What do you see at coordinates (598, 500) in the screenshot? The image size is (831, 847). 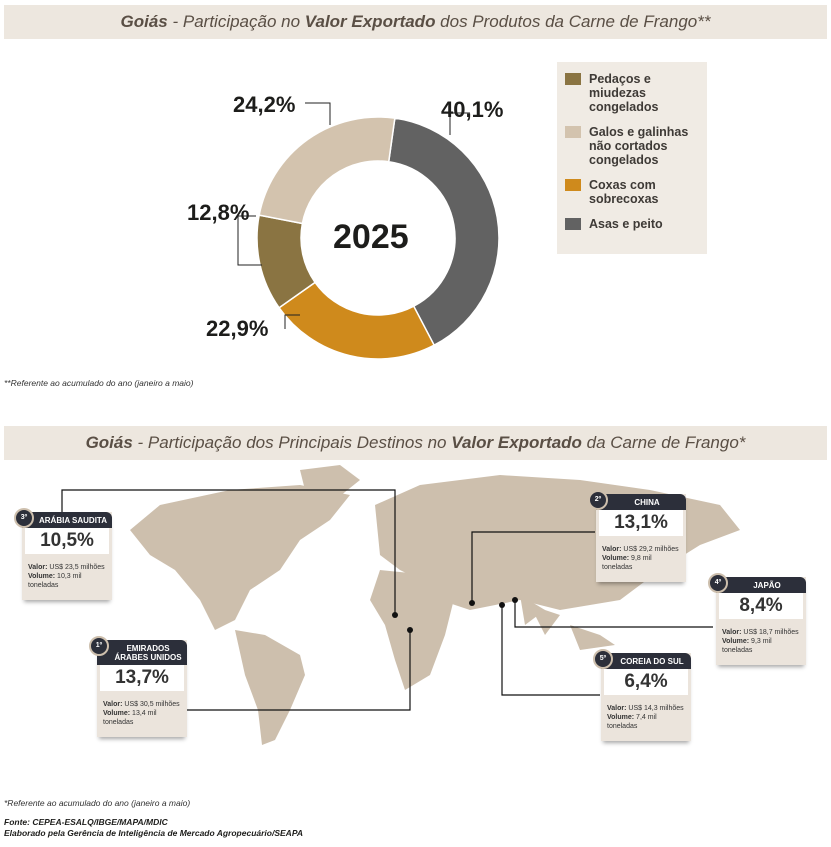 I see `rank-badge: 2º` at bounding box center [598, 500].